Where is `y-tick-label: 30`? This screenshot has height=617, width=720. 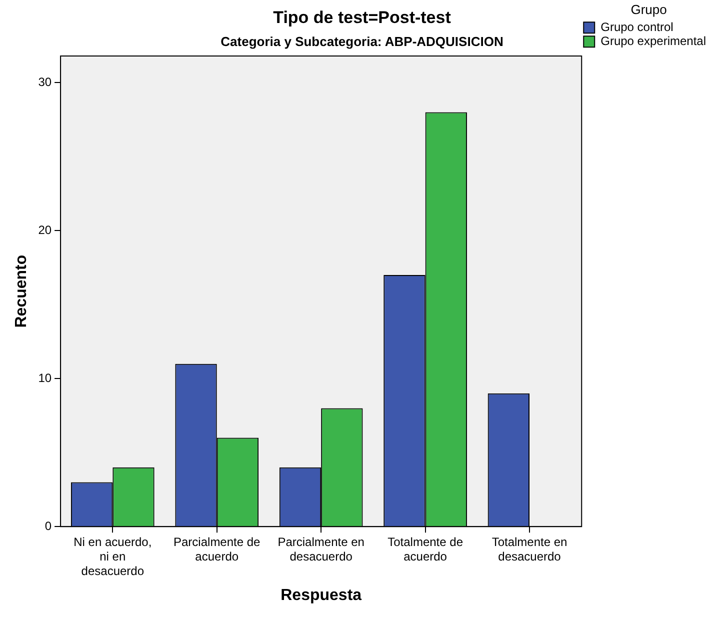
y-tick-label: 30 is located at coordinates (45, 81).